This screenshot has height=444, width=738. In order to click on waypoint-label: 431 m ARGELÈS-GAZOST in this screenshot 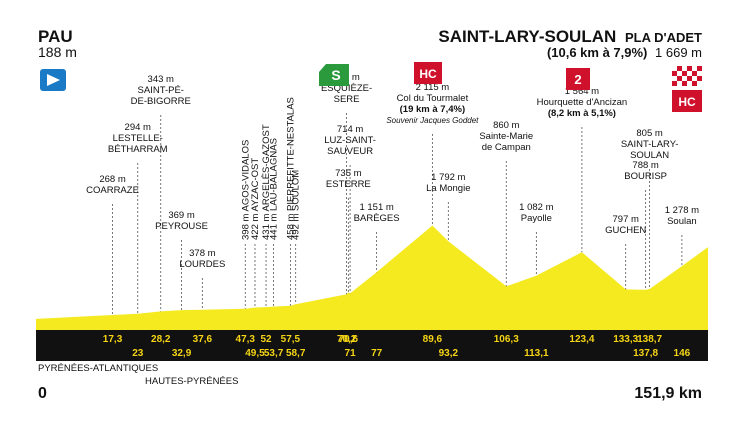, I will do `click(266, 182)`.